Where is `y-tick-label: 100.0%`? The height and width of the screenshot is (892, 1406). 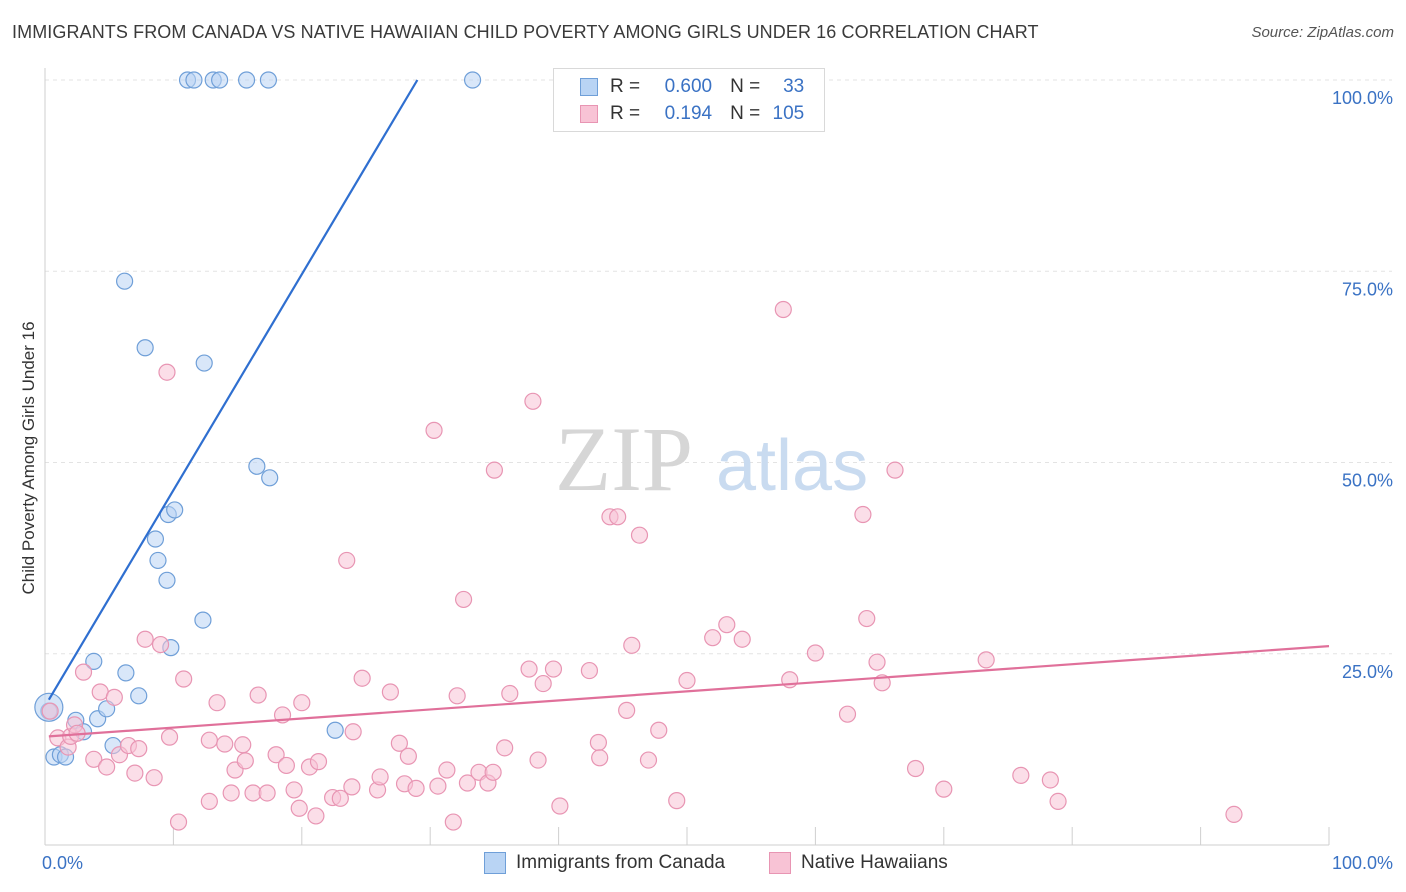 y-tick-label: 100.0% is located at coordinates (1362, 98).